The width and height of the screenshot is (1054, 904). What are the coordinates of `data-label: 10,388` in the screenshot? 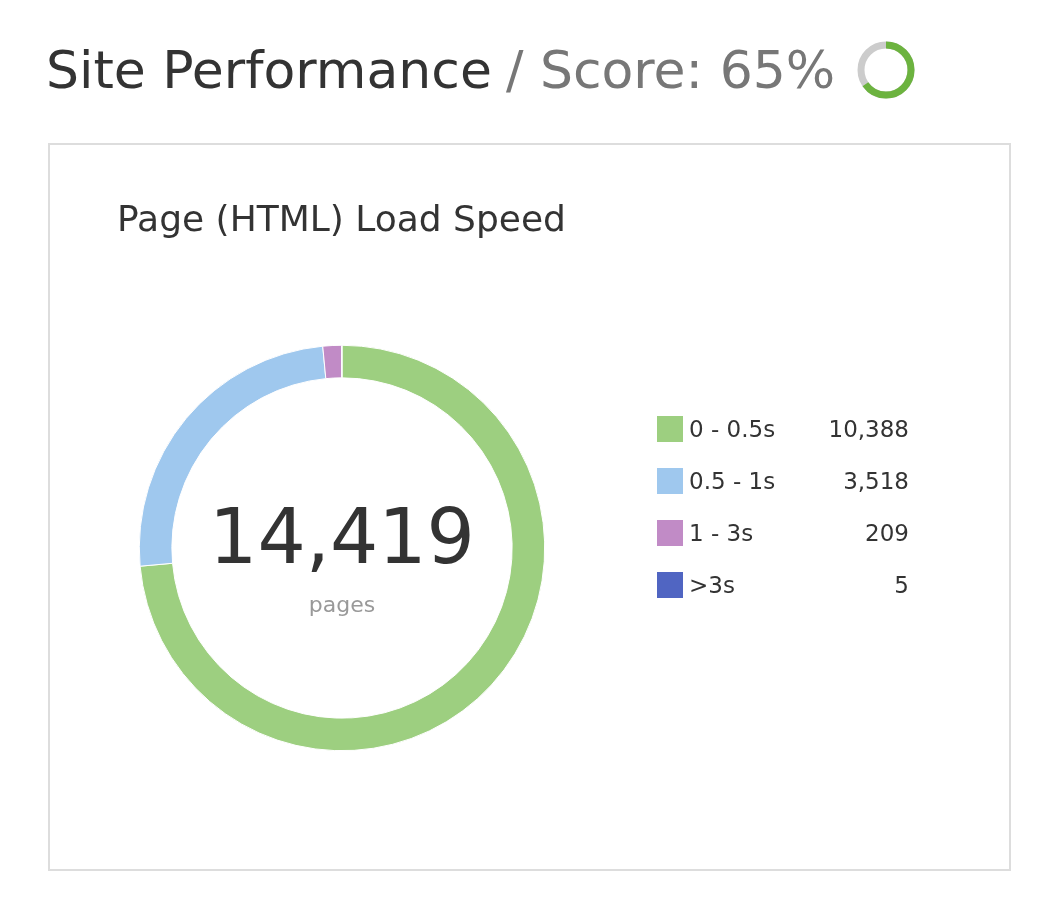 It's located at (868, 429).